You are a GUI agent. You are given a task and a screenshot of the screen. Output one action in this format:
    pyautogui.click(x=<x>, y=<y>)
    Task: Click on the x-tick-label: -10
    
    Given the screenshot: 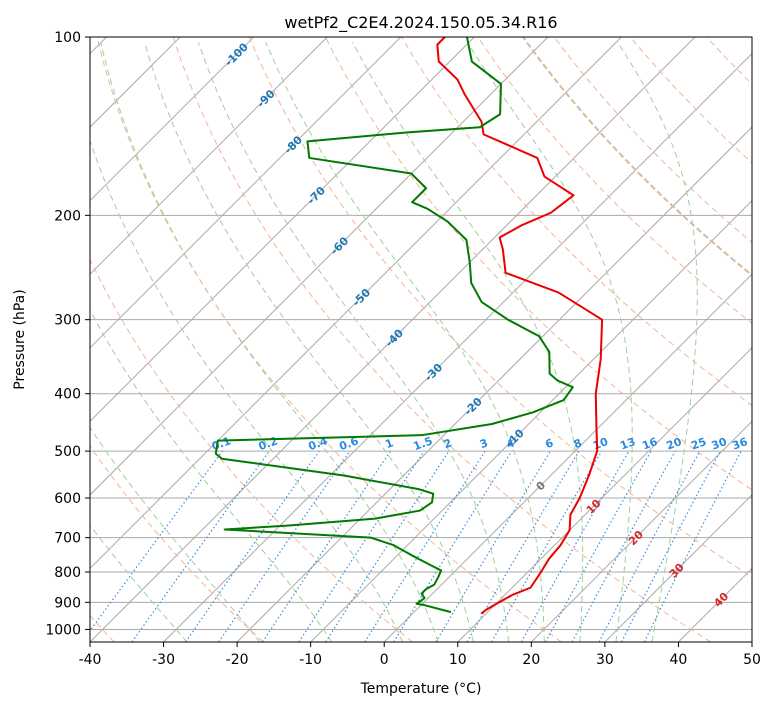 What is the action you would take?
    pyautogui.click(x=310, y=660)
    